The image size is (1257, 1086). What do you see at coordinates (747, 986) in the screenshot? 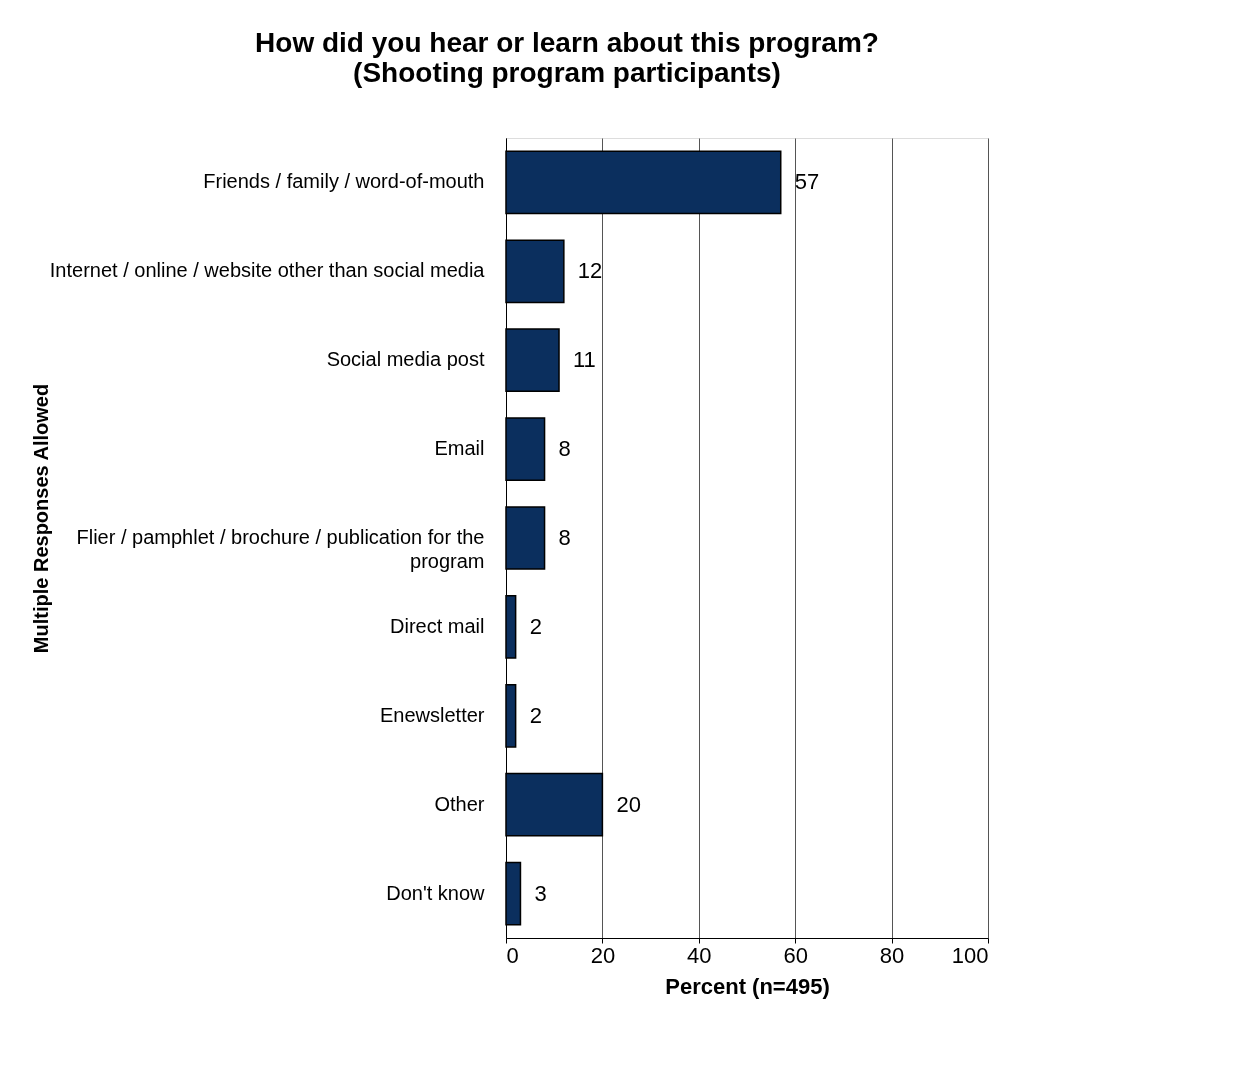
I see `x-axis-title: Percent (n=495)` at bounding box center [747, 986].